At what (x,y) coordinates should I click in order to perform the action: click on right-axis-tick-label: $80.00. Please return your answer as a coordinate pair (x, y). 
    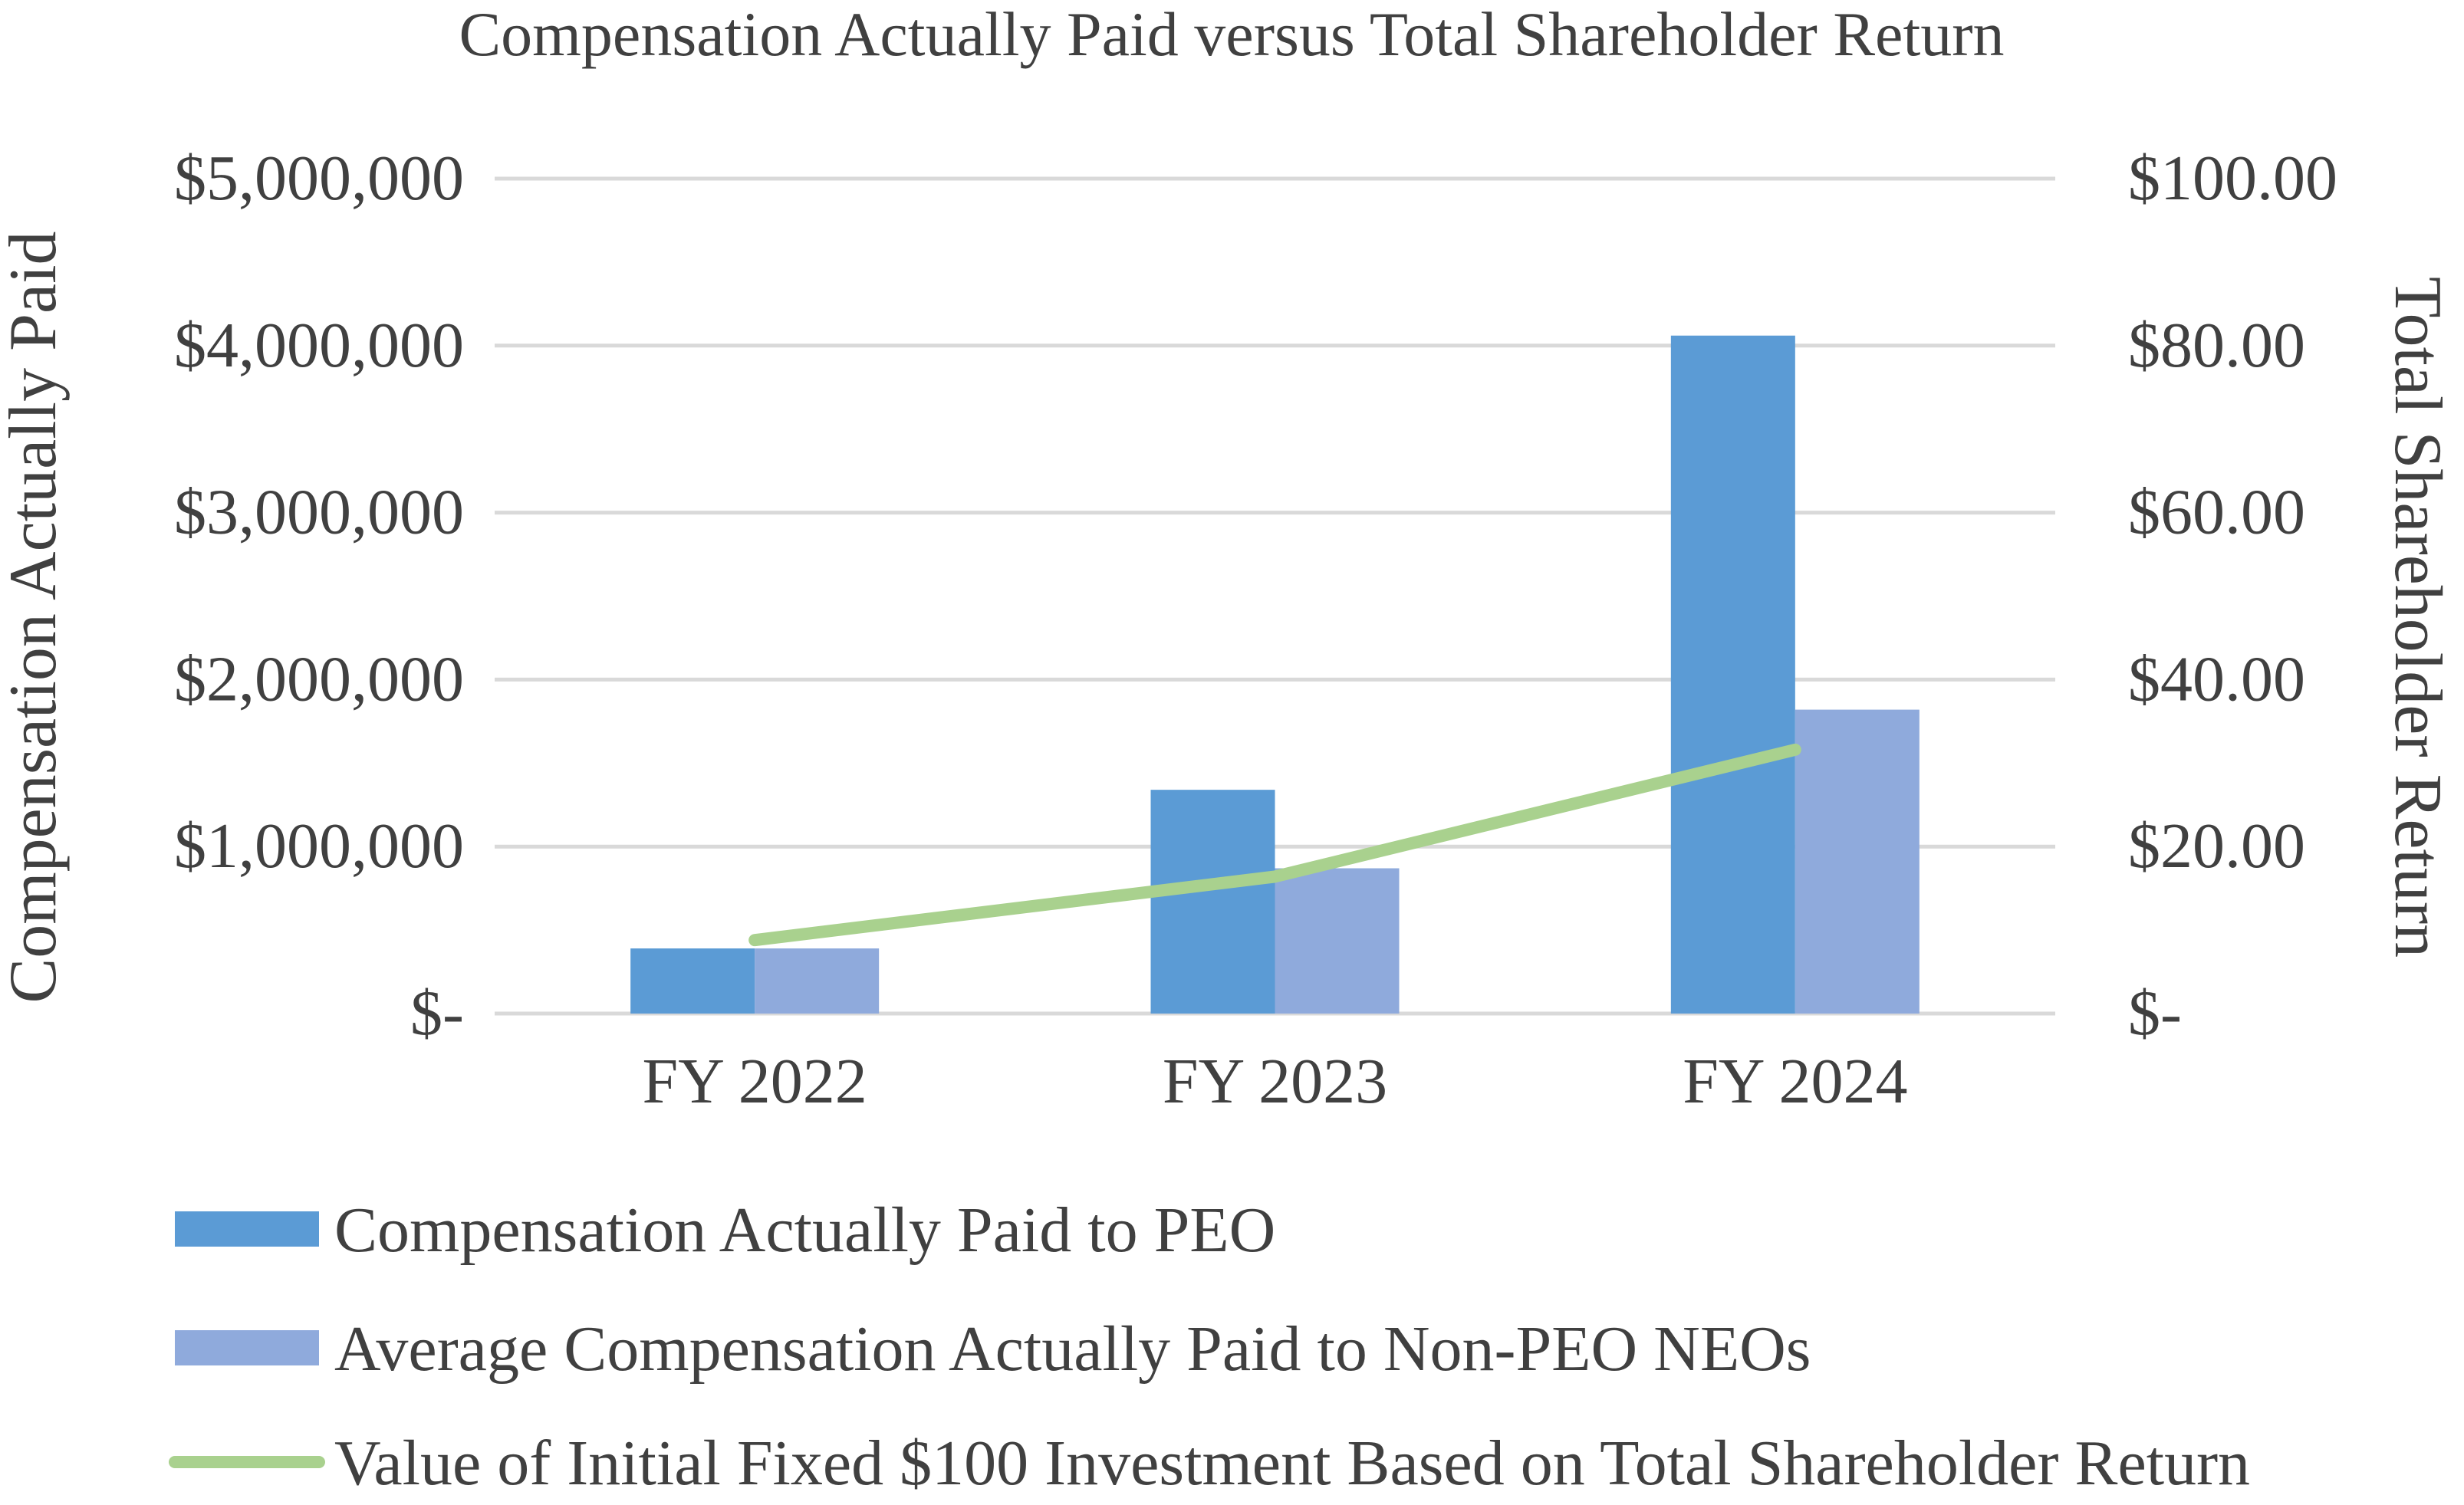
    Looking at the image, I should click on (2216, 345).